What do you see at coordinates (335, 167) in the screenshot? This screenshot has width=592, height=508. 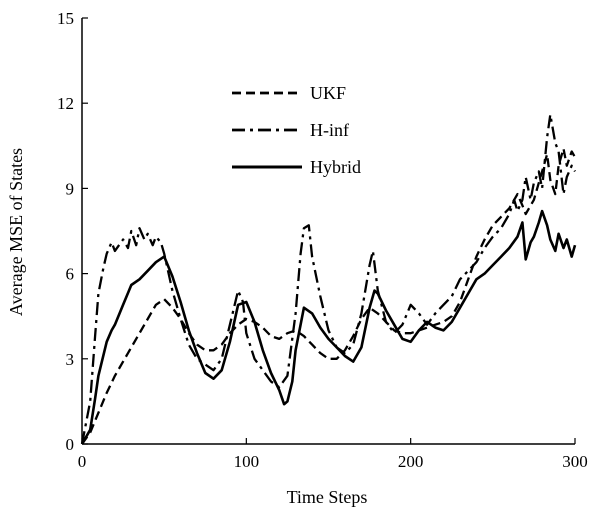 I see `legend-label: Hybrid` at bounding box center [335, 167].